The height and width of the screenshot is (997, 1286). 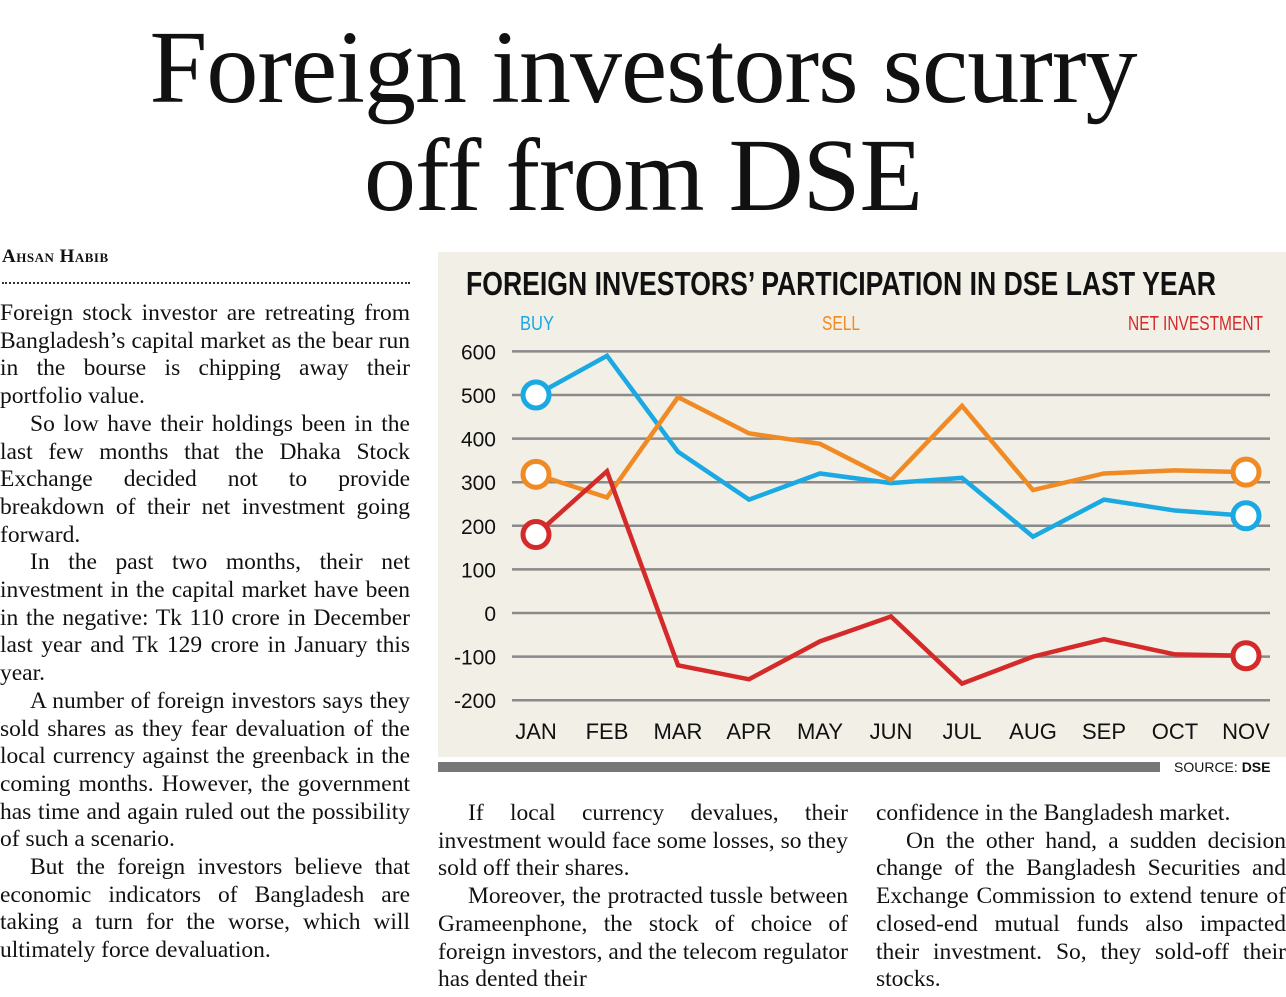 What do you see at coordinates (478, 396) in the screenshot?
I see `y-tick-label: 500` at bounding box center [478, 396].